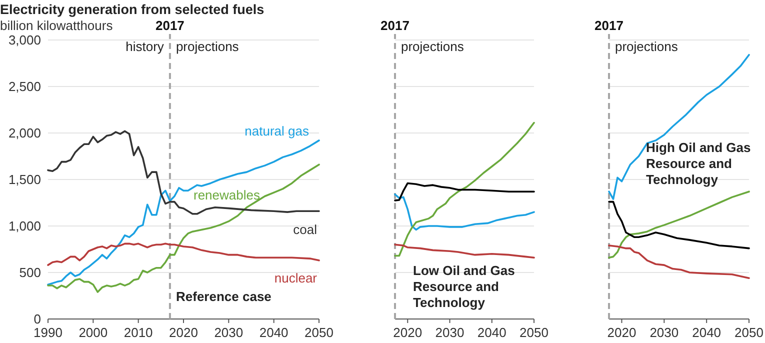 The image size is (765, 343). I want to click on x-tick-label: 2010, so click(138, 332).